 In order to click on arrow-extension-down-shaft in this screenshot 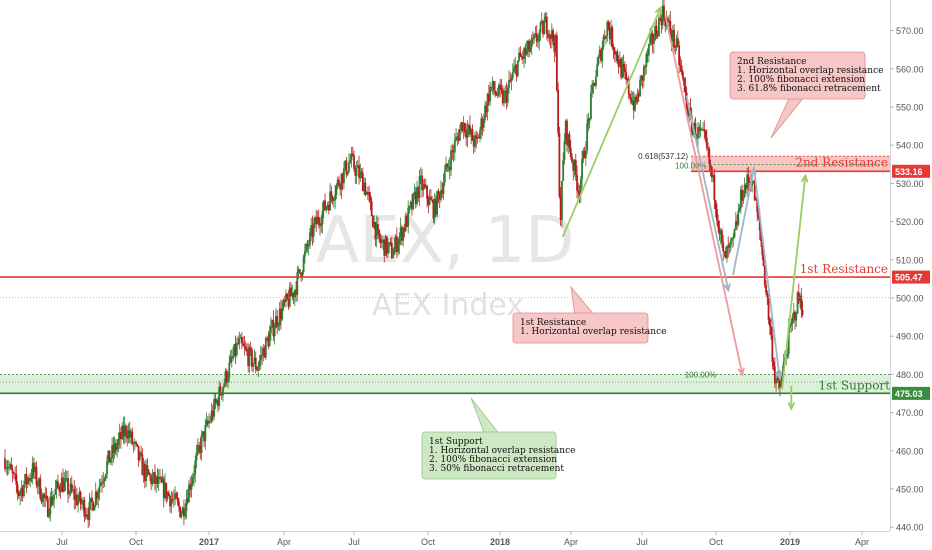, I will do `click(704, 195)`.